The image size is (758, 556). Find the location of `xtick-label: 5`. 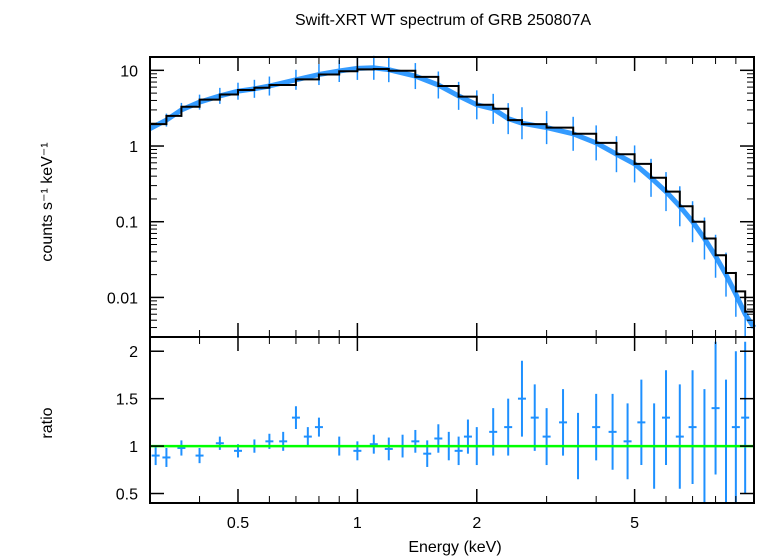

xtick-label: 5 is located at coordinates (634, 523).